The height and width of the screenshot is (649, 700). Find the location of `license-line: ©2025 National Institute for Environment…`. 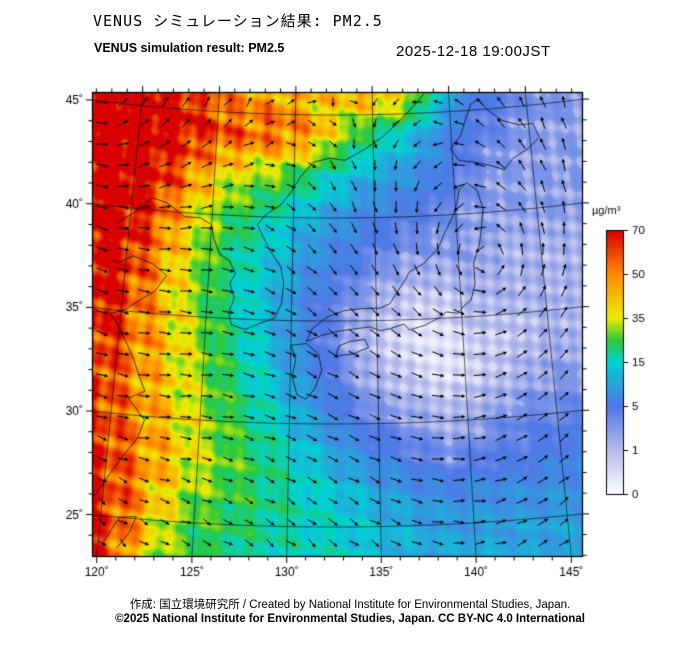

license-line: ©2025 National Institute for Environment… is located at coordinates (350, 619).